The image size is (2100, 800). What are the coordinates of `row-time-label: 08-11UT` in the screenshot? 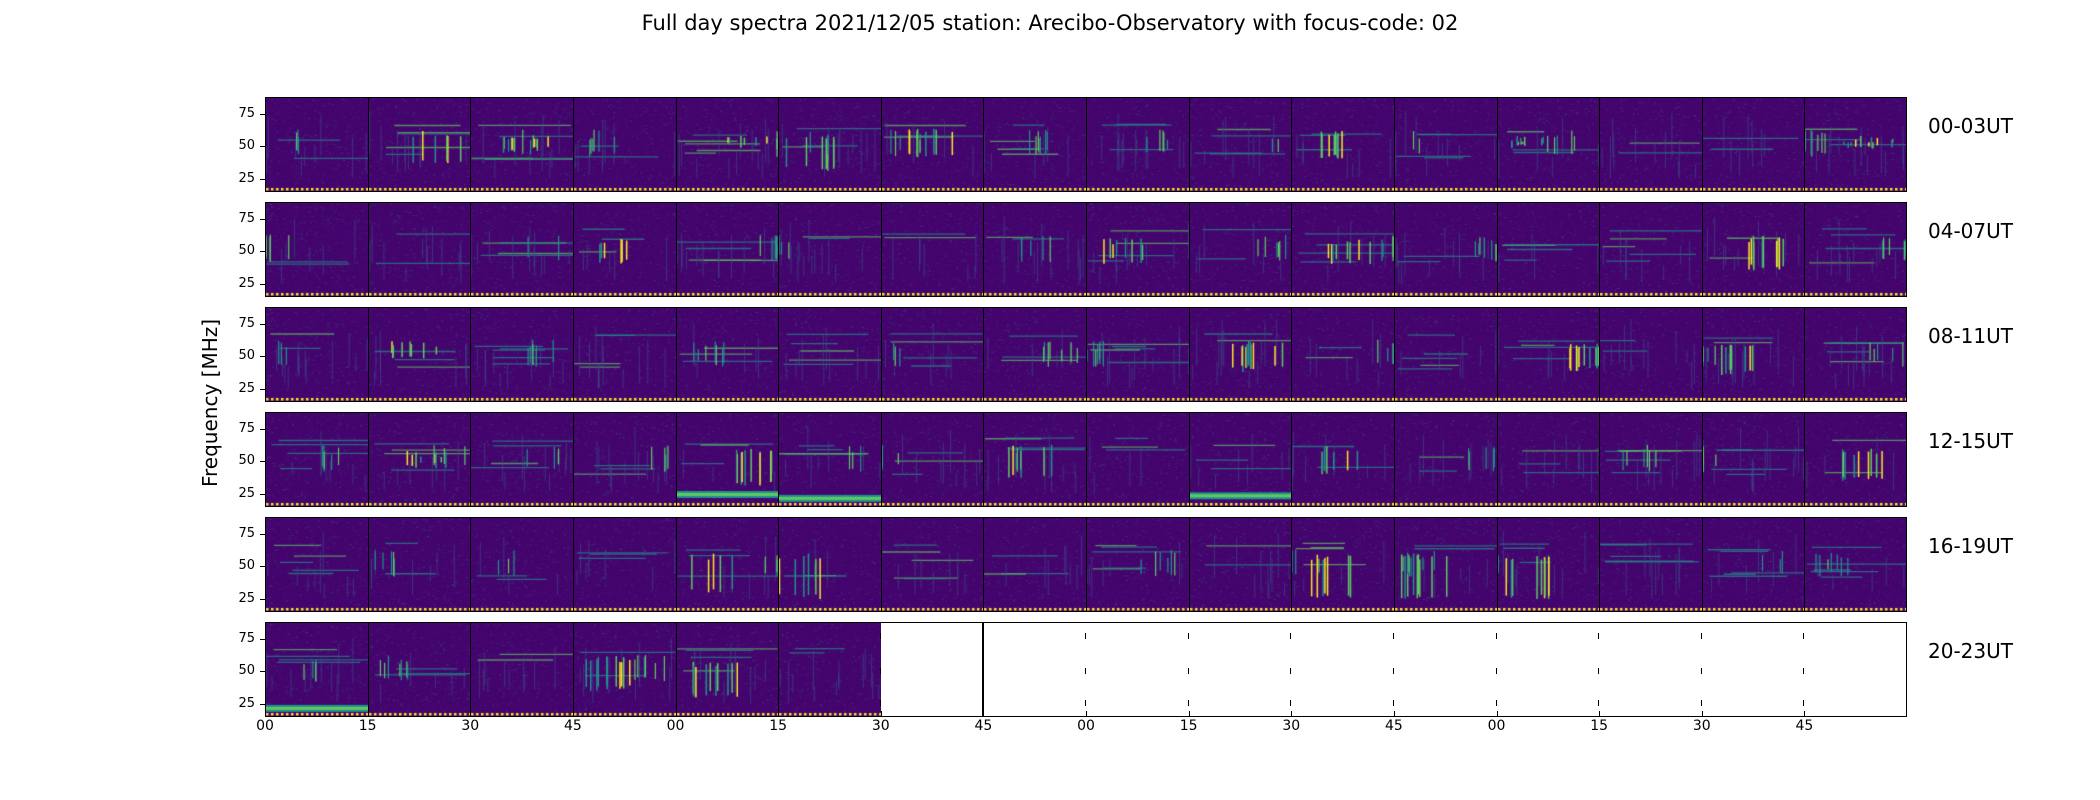 It's located at (1970, 336).